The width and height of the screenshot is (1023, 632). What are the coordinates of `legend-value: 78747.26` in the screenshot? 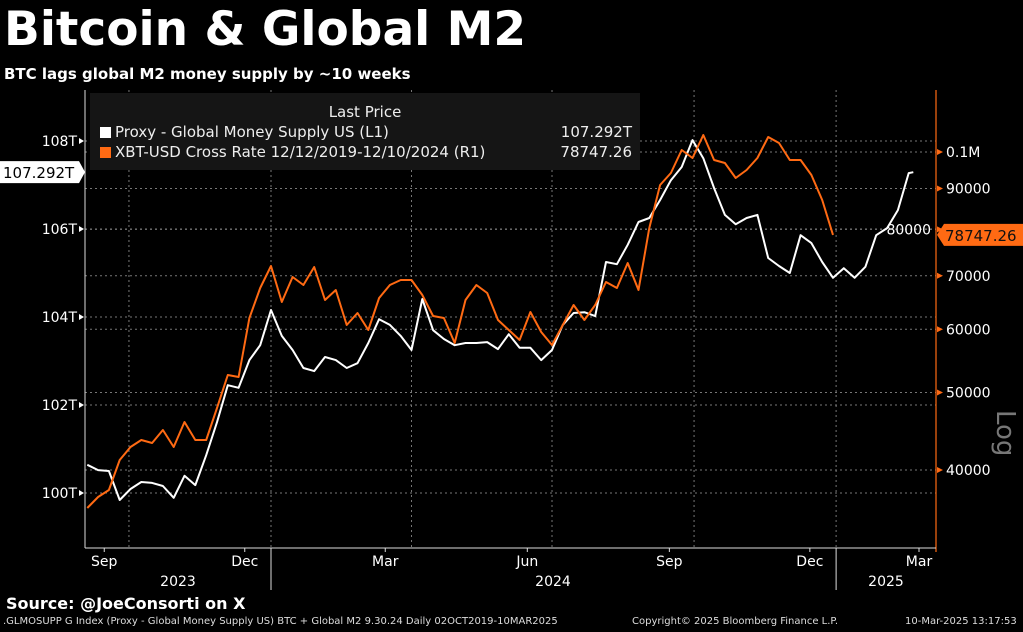 It's located at (596, 152).